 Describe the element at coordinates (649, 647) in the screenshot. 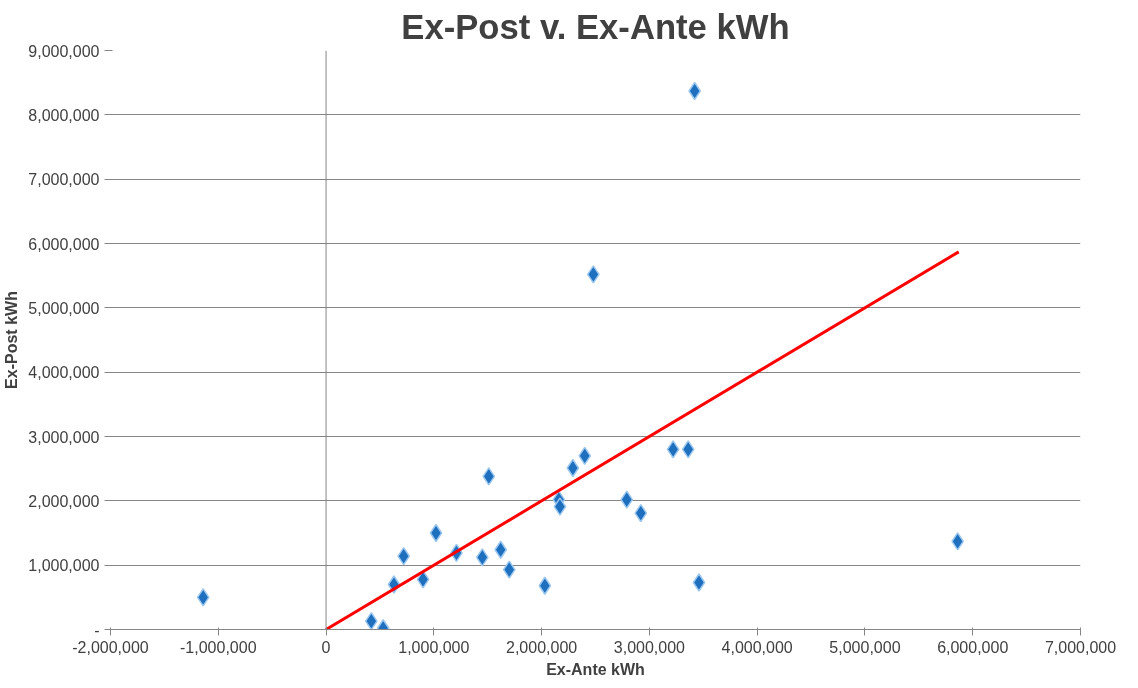

I see `x-tick-label: 3,000,000` at that location.